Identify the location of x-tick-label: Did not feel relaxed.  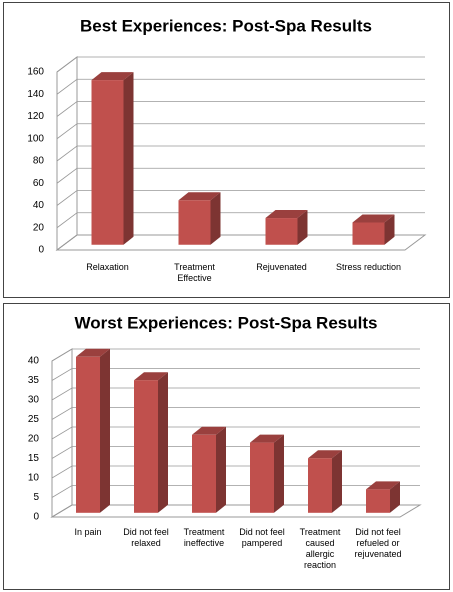
(146, 537).